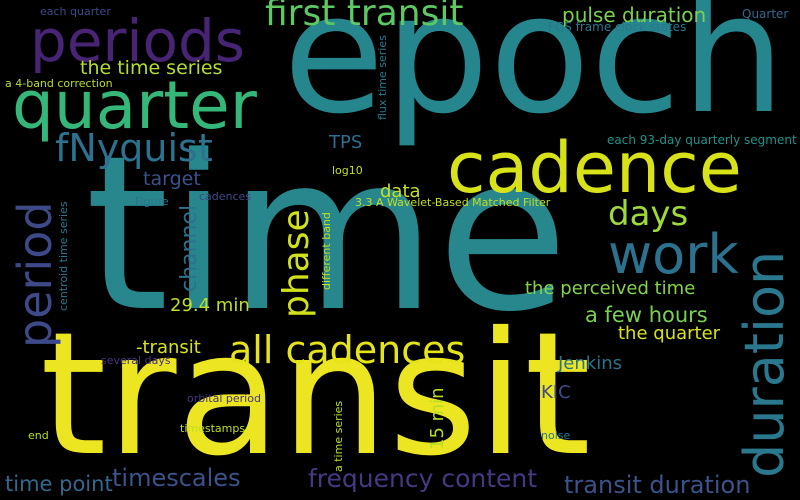 The width and height of the screenshot is (800, 500). Describe the element at coordinates (63, 256) in the screenshot. I see `word-centroid-time-series: centroid time series` at that location.